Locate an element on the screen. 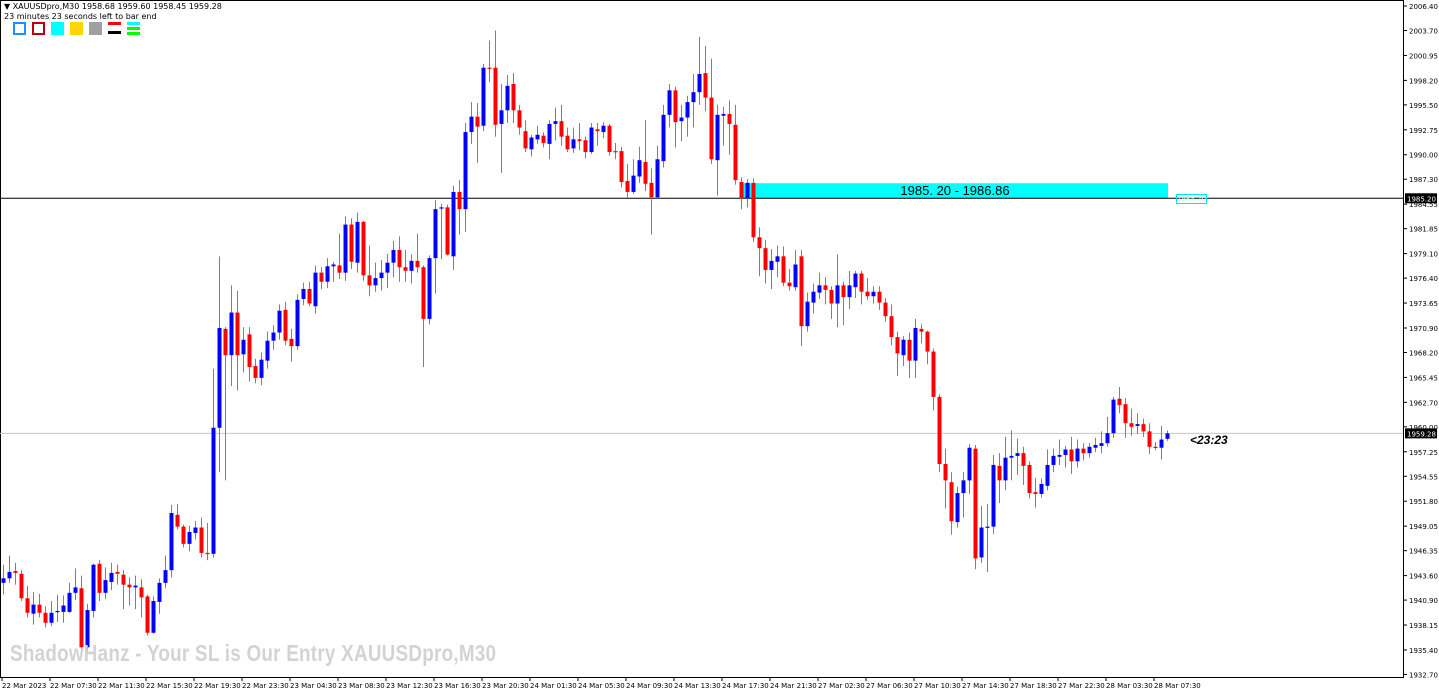 The image size is (1439, 693). drawing-toolbar is located at coordinates (76, 28).